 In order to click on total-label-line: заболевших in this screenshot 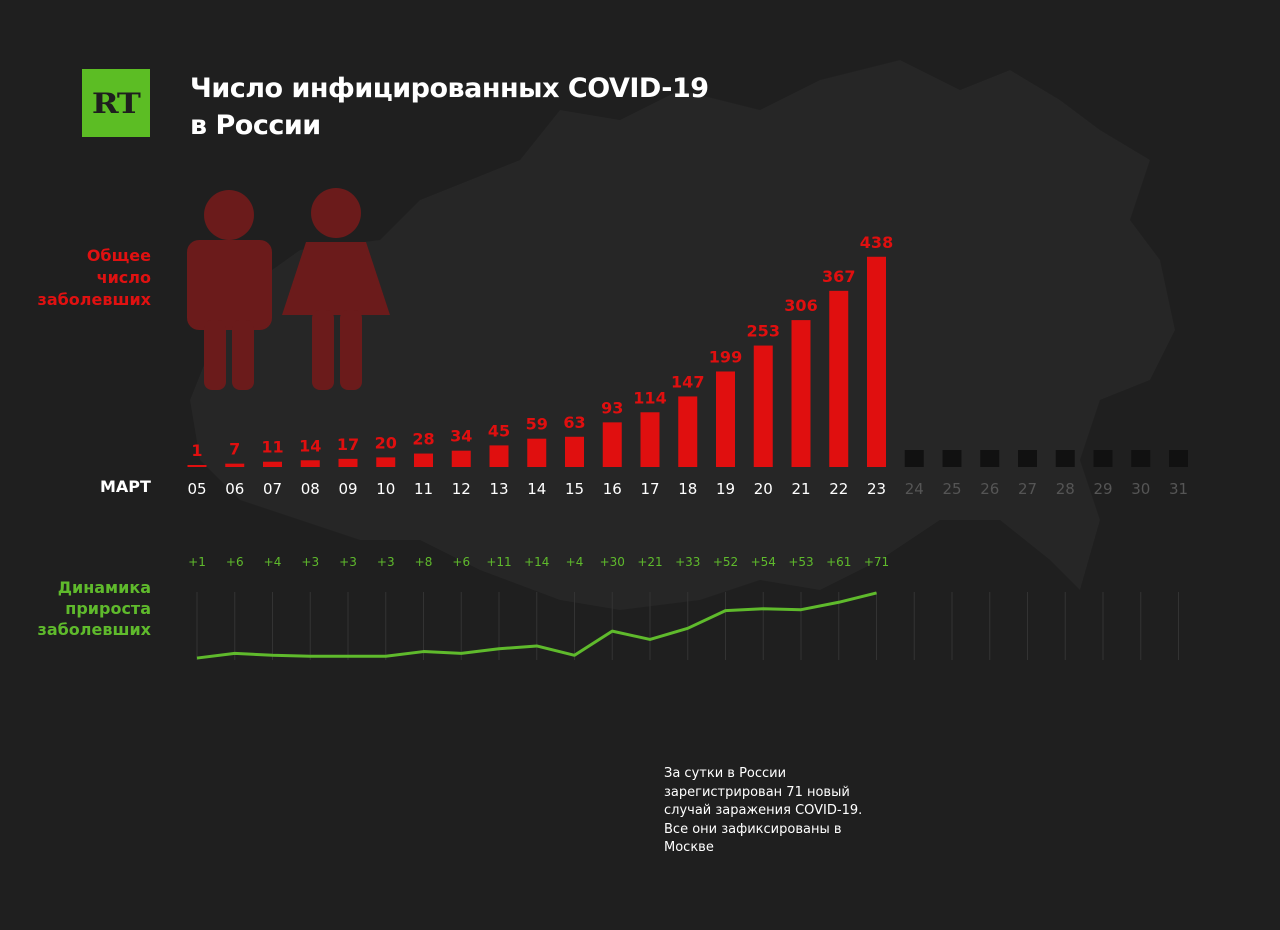, I will do `click(94, 299)`.